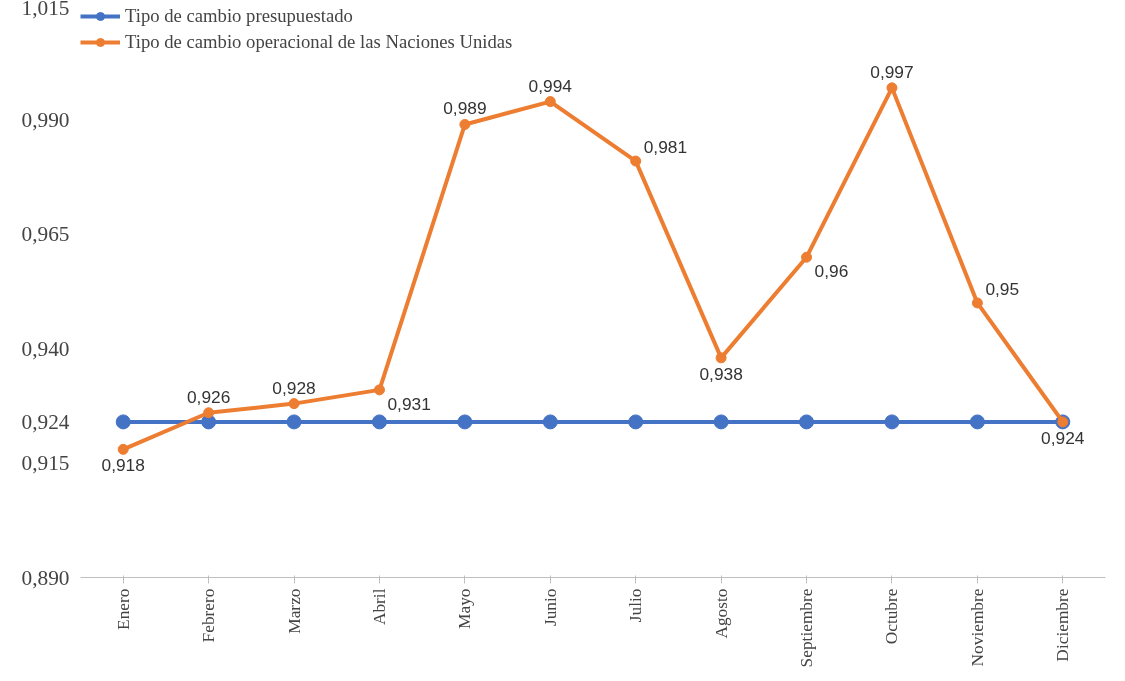  I want to click on data-label: 0,918, so click(123, 465).